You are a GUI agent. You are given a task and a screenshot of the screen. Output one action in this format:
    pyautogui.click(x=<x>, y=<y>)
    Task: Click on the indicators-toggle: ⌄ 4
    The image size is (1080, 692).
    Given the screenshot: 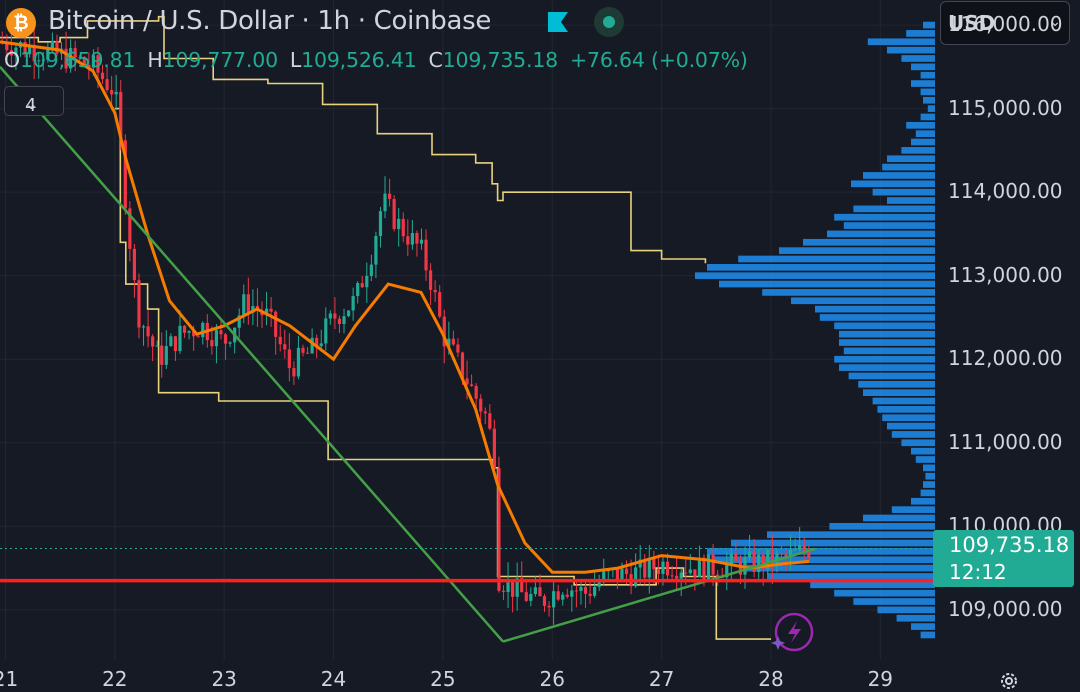 What is the action you would take?
    pyautogui.click(x=34, y=101)
    